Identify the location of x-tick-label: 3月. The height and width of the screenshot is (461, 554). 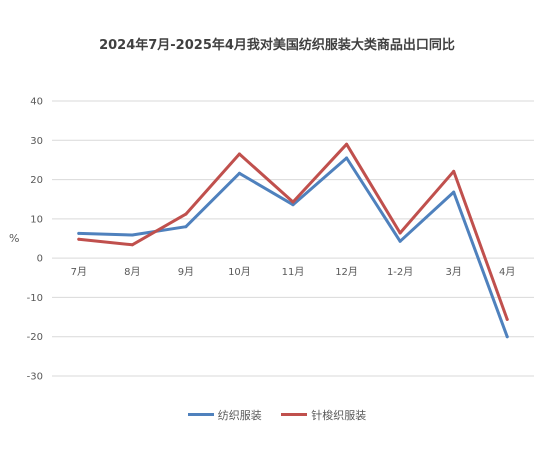
(453, 272).